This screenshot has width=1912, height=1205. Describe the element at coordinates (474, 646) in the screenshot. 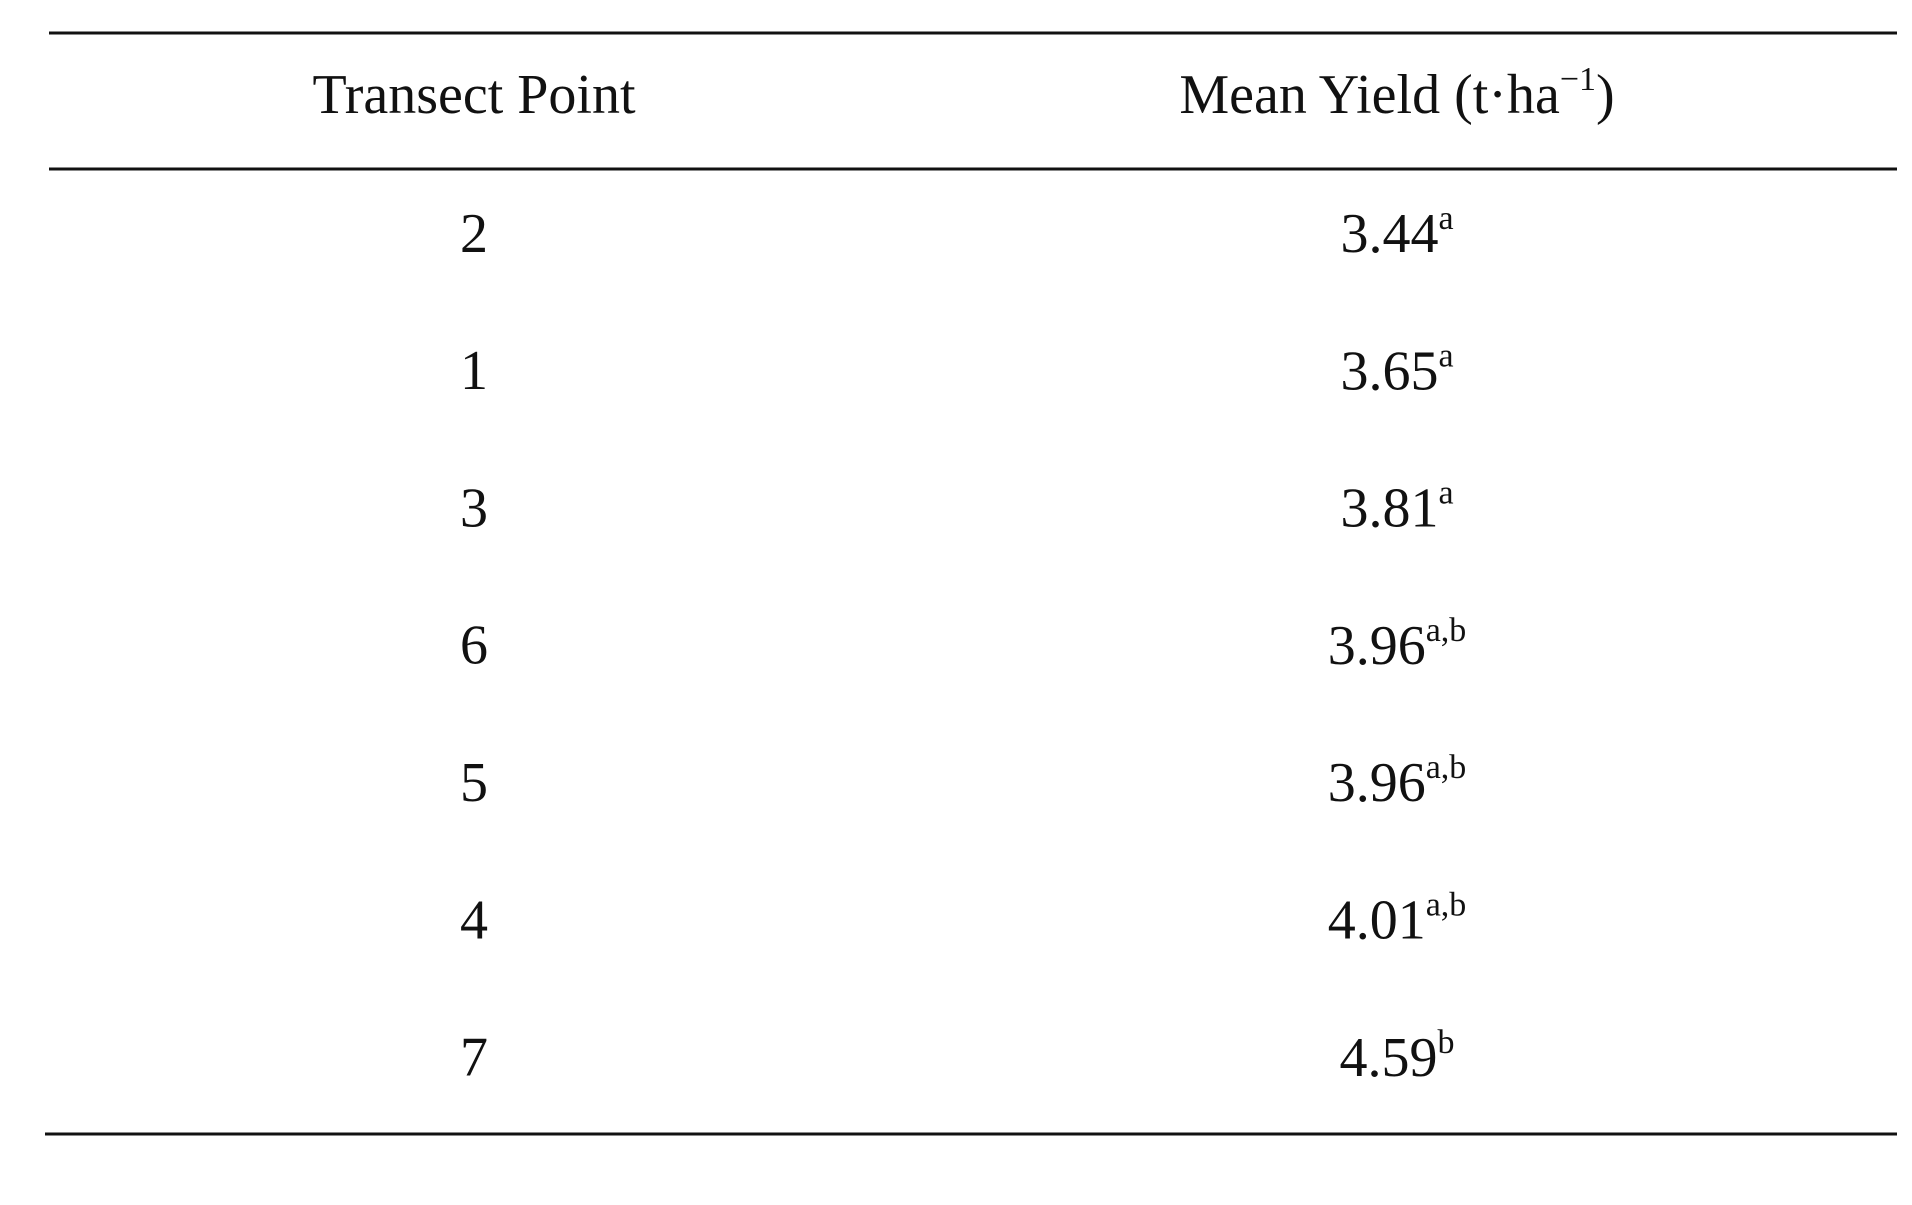

I see `point-cell: 6` at that location.